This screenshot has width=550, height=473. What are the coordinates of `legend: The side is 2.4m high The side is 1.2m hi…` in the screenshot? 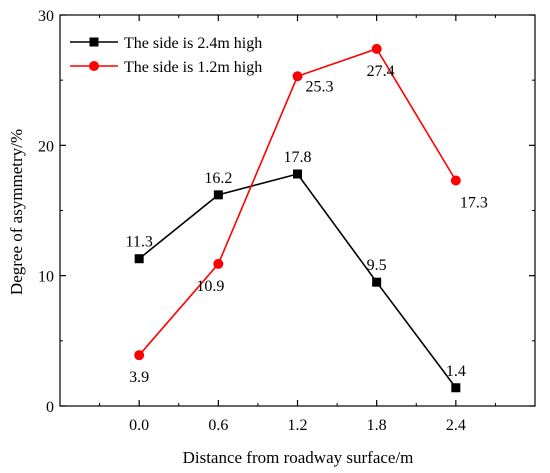 It's located at (166, 55).